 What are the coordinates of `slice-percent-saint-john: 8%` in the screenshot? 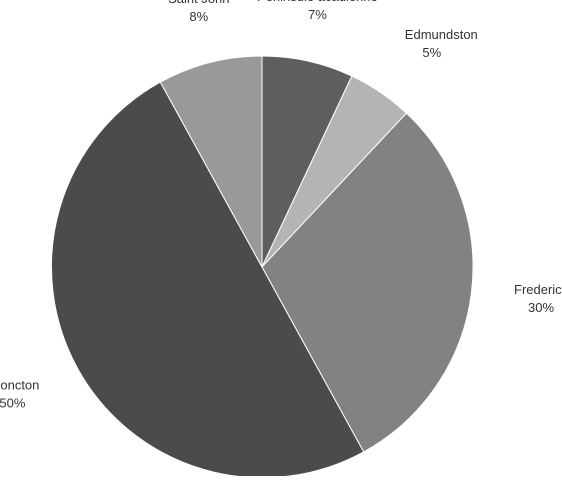 It's located at (198, 16).